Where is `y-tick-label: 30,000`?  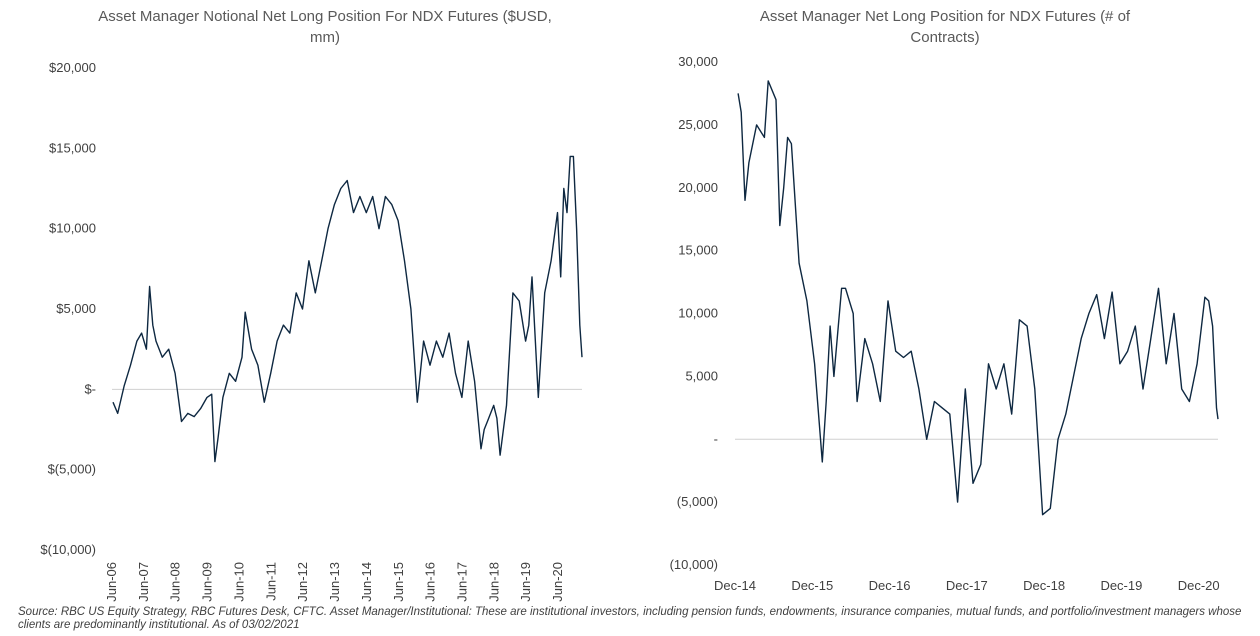 y-tick-label: 30,000 is located at coordinates (698, 61).